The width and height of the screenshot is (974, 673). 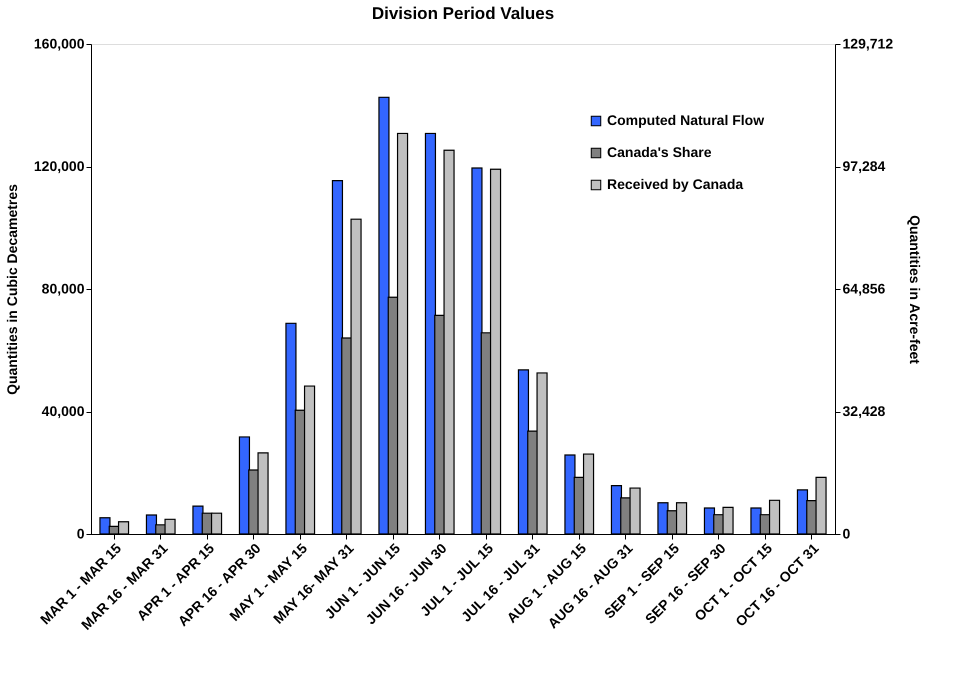 What do you see at coordinates (63, 411) in the screenshot?
I see `y-tick-label: 40,000` at bounding box center [63, 411].